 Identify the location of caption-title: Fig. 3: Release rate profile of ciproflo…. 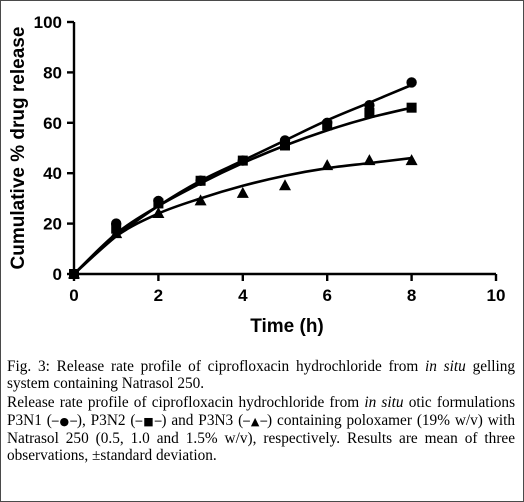
(261, 375).